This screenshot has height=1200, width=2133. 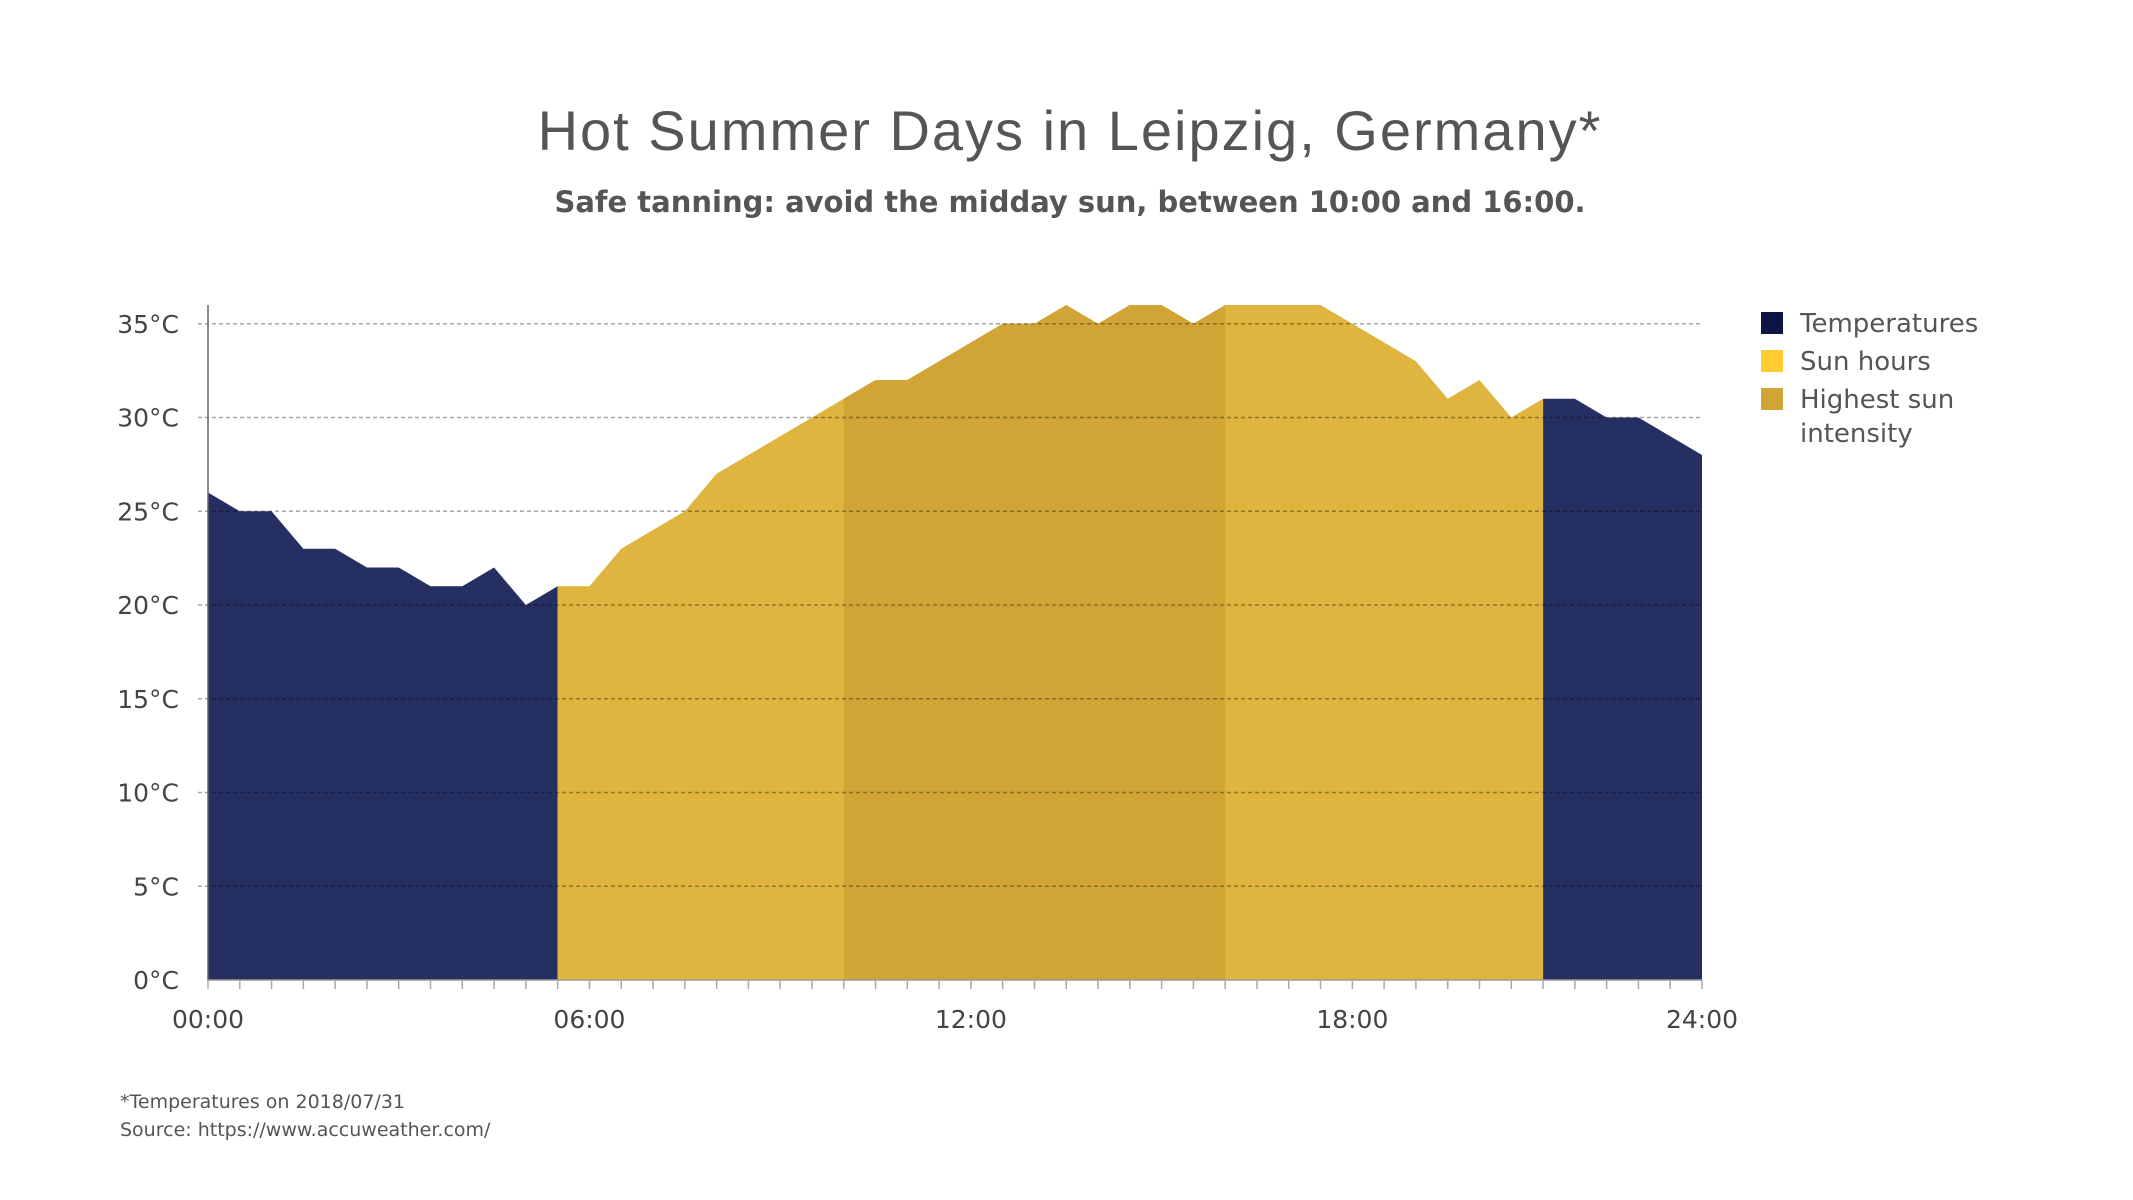 I want to click on y-tick-label: 20°C, so click(x=148, y=605).